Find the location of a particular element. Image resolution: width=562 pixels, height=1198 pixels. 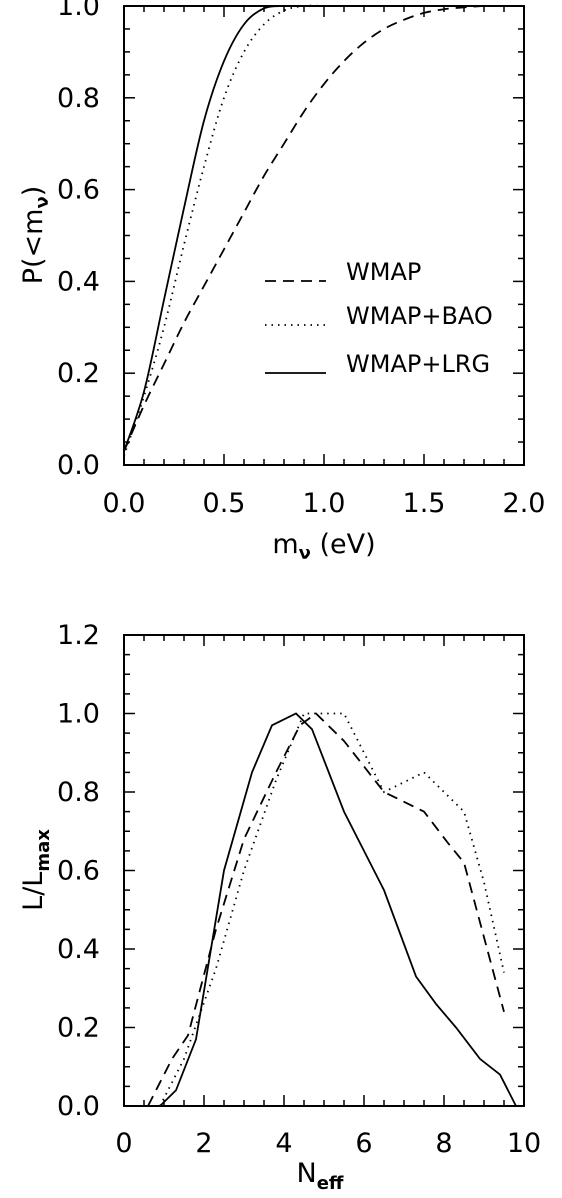

legend-label-wmap-bao: WMAP+BAO is located at coordinates (419, 316).